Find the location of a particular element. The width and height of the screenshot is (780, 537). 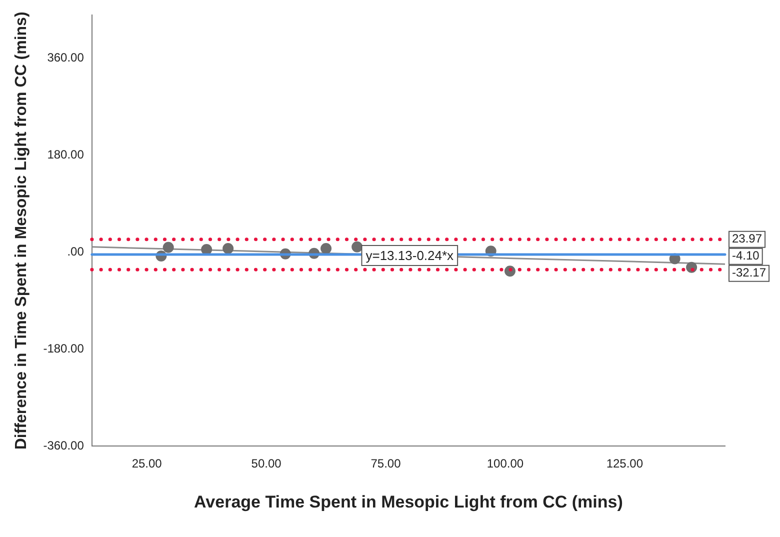

x-axis-title: Average Time Spent in Mesopic Light from CC (mins) is located at coordinates (408, 502).